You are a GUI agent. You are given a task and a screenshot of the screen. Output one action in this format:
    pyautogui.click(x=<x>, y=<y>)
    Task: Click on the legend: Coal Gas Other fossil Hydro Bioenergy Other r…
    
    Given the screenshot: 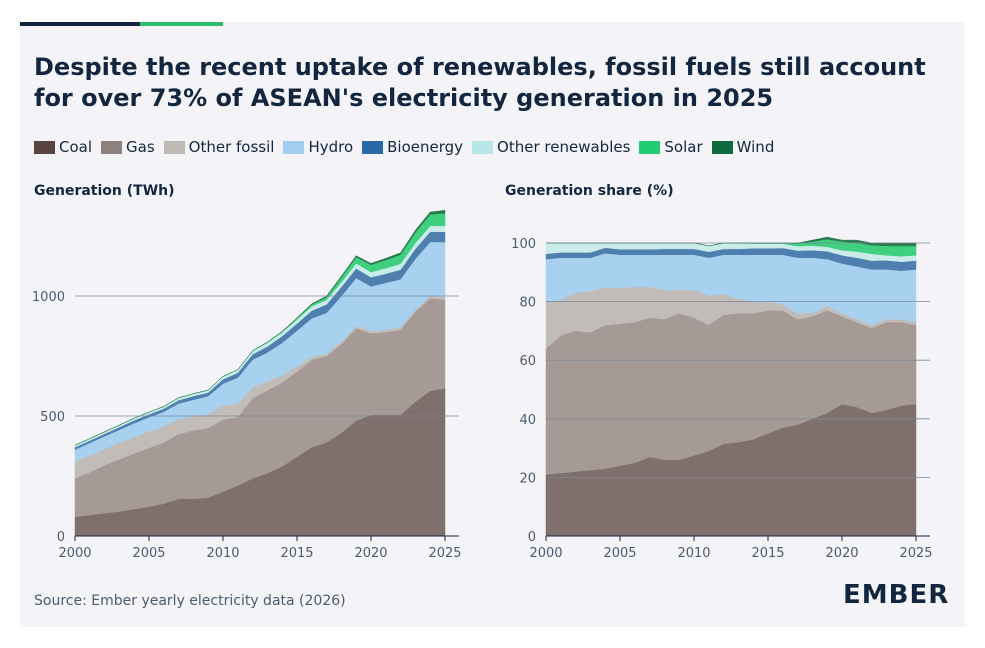 What is the action you would take?
    pyautogui.click(x=408, y=147)
    